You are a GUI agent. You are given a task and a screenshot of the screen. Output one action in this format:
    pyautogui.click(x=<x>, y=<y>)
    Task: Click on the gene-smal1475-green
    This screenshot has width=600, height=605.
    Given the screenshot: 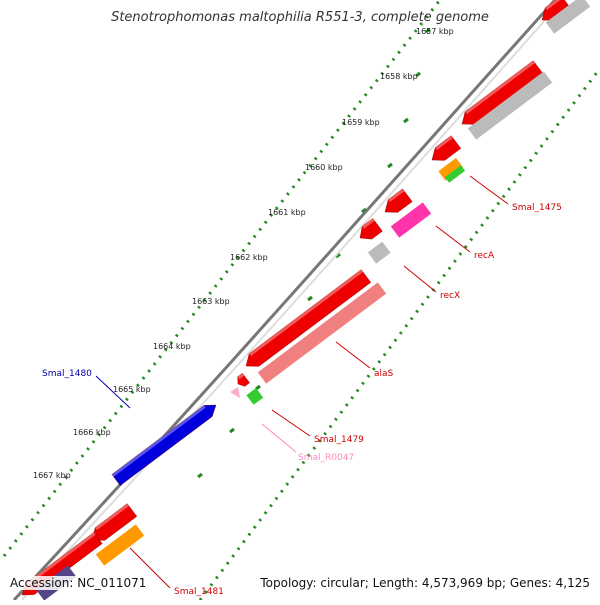 What is the action you would take?
    pyautogui.click(x=455, y=174)
    